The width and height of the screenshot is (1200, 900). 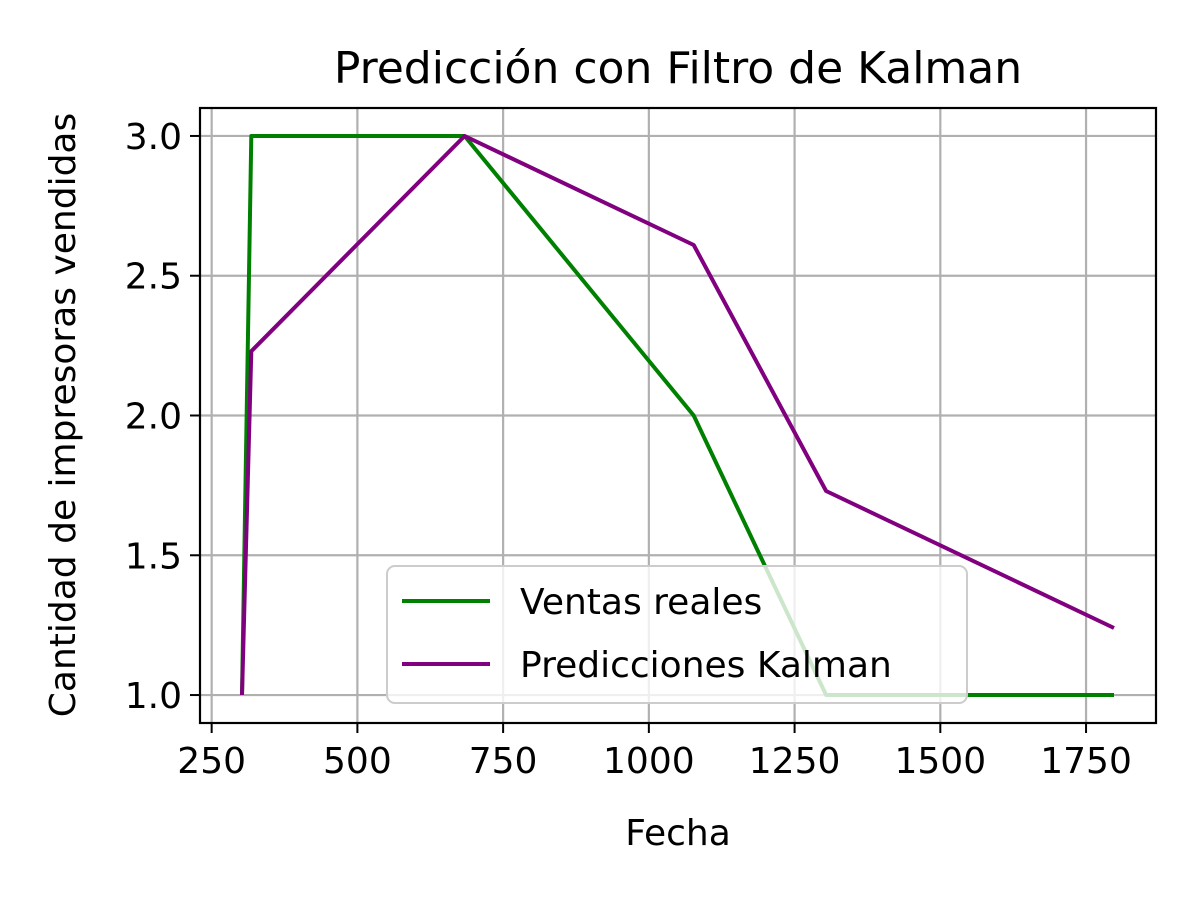 What do you see at coordinates (649, 761) in the screenshot?
I see `x-tick-label: 1000` at bounding box center [649, 761].